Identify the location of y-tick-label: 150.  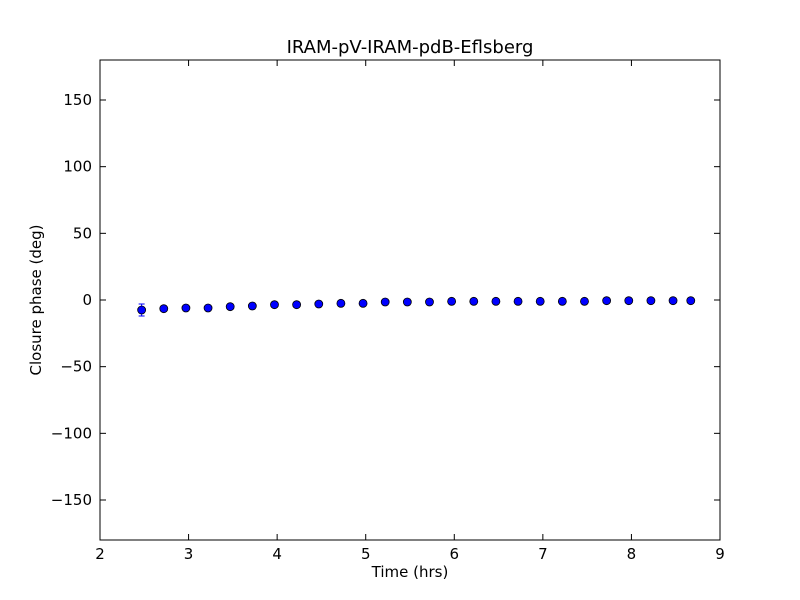
(77, 100).